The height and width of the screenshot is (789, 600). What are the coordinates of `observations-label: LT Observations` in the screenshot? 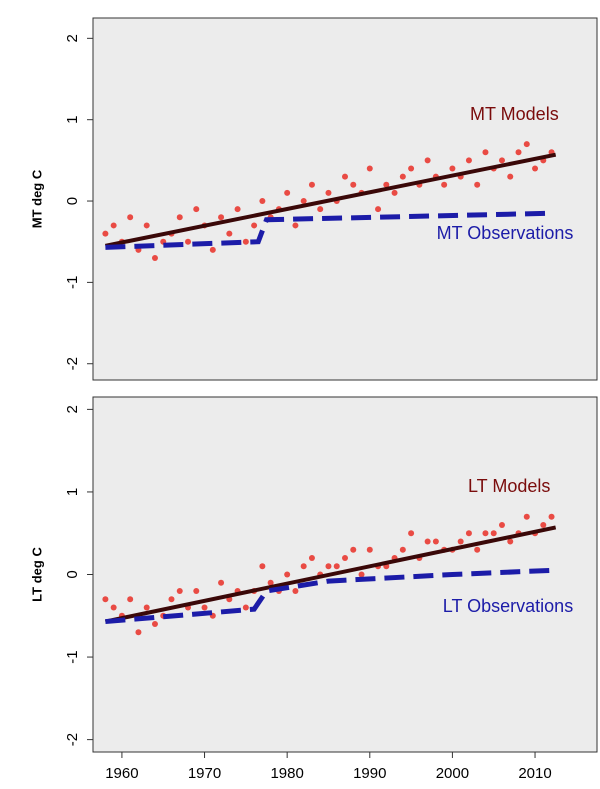 It's located at (508, 606).